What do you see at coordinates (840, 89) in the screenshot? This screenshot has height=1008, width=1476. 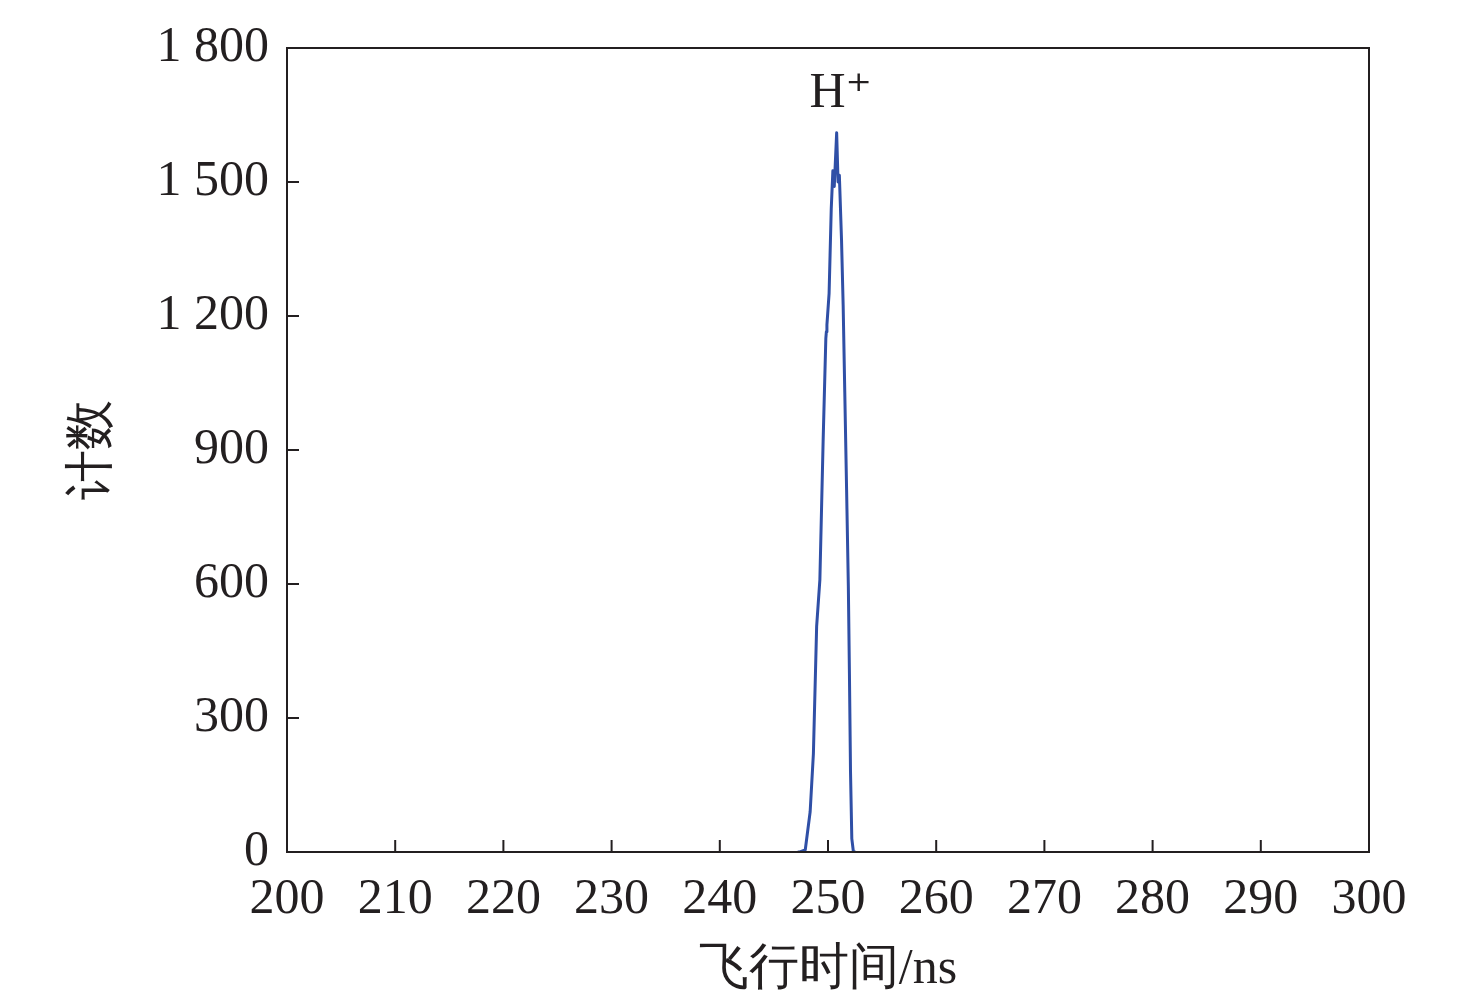 I see `annotation: H⁺` at bounding box center [840, 89].